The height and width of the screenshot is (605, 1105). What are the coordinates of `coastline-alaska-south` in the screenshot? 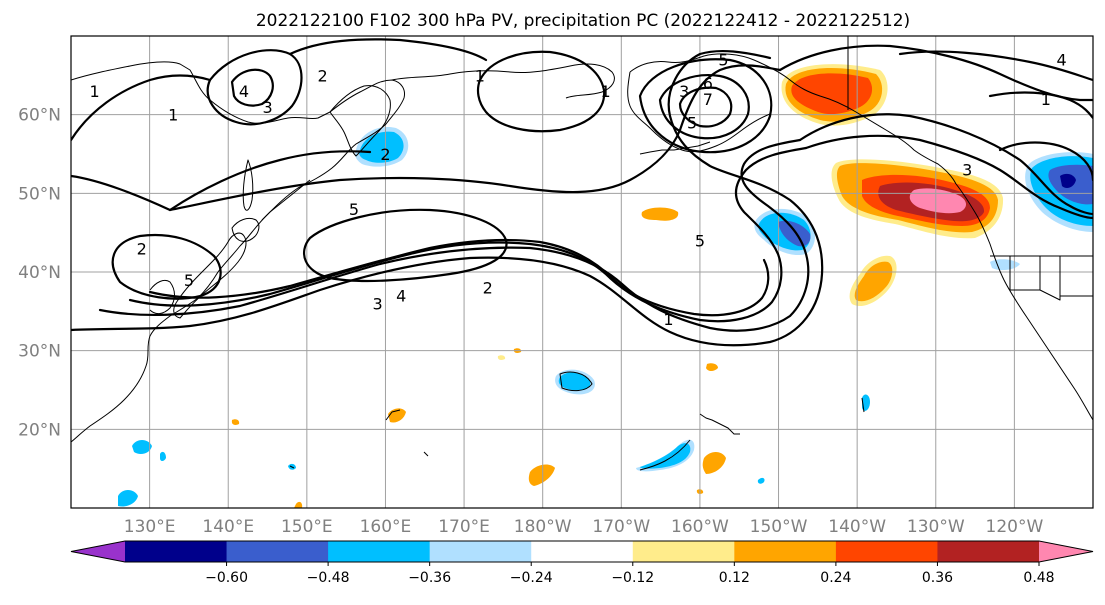 It's located at (699, 112).